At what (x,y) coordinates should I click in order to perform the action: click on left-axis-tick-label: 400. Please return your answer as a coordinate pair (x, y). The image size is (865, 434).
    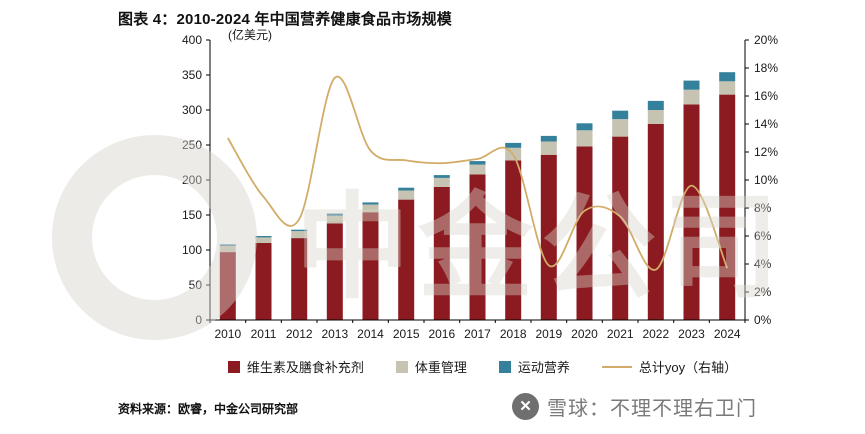
    Looking at the image, I should click on (192, 40).